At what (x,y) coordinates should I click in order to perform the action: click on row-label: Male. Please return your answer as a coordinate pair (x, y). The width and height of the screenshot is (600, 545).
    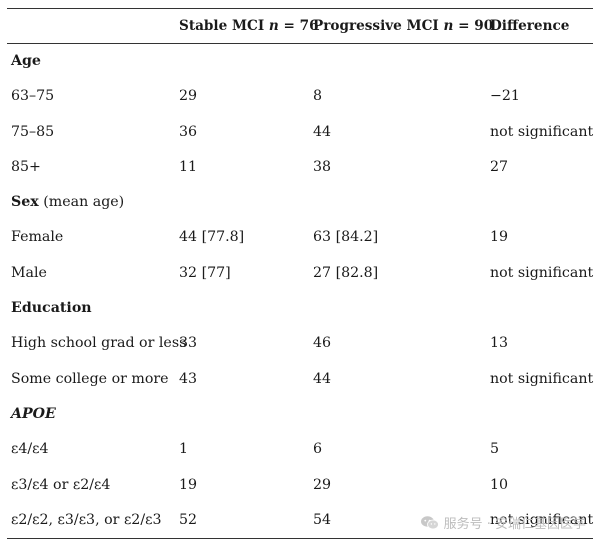
    Looking at the image, I should click on (29, 272).